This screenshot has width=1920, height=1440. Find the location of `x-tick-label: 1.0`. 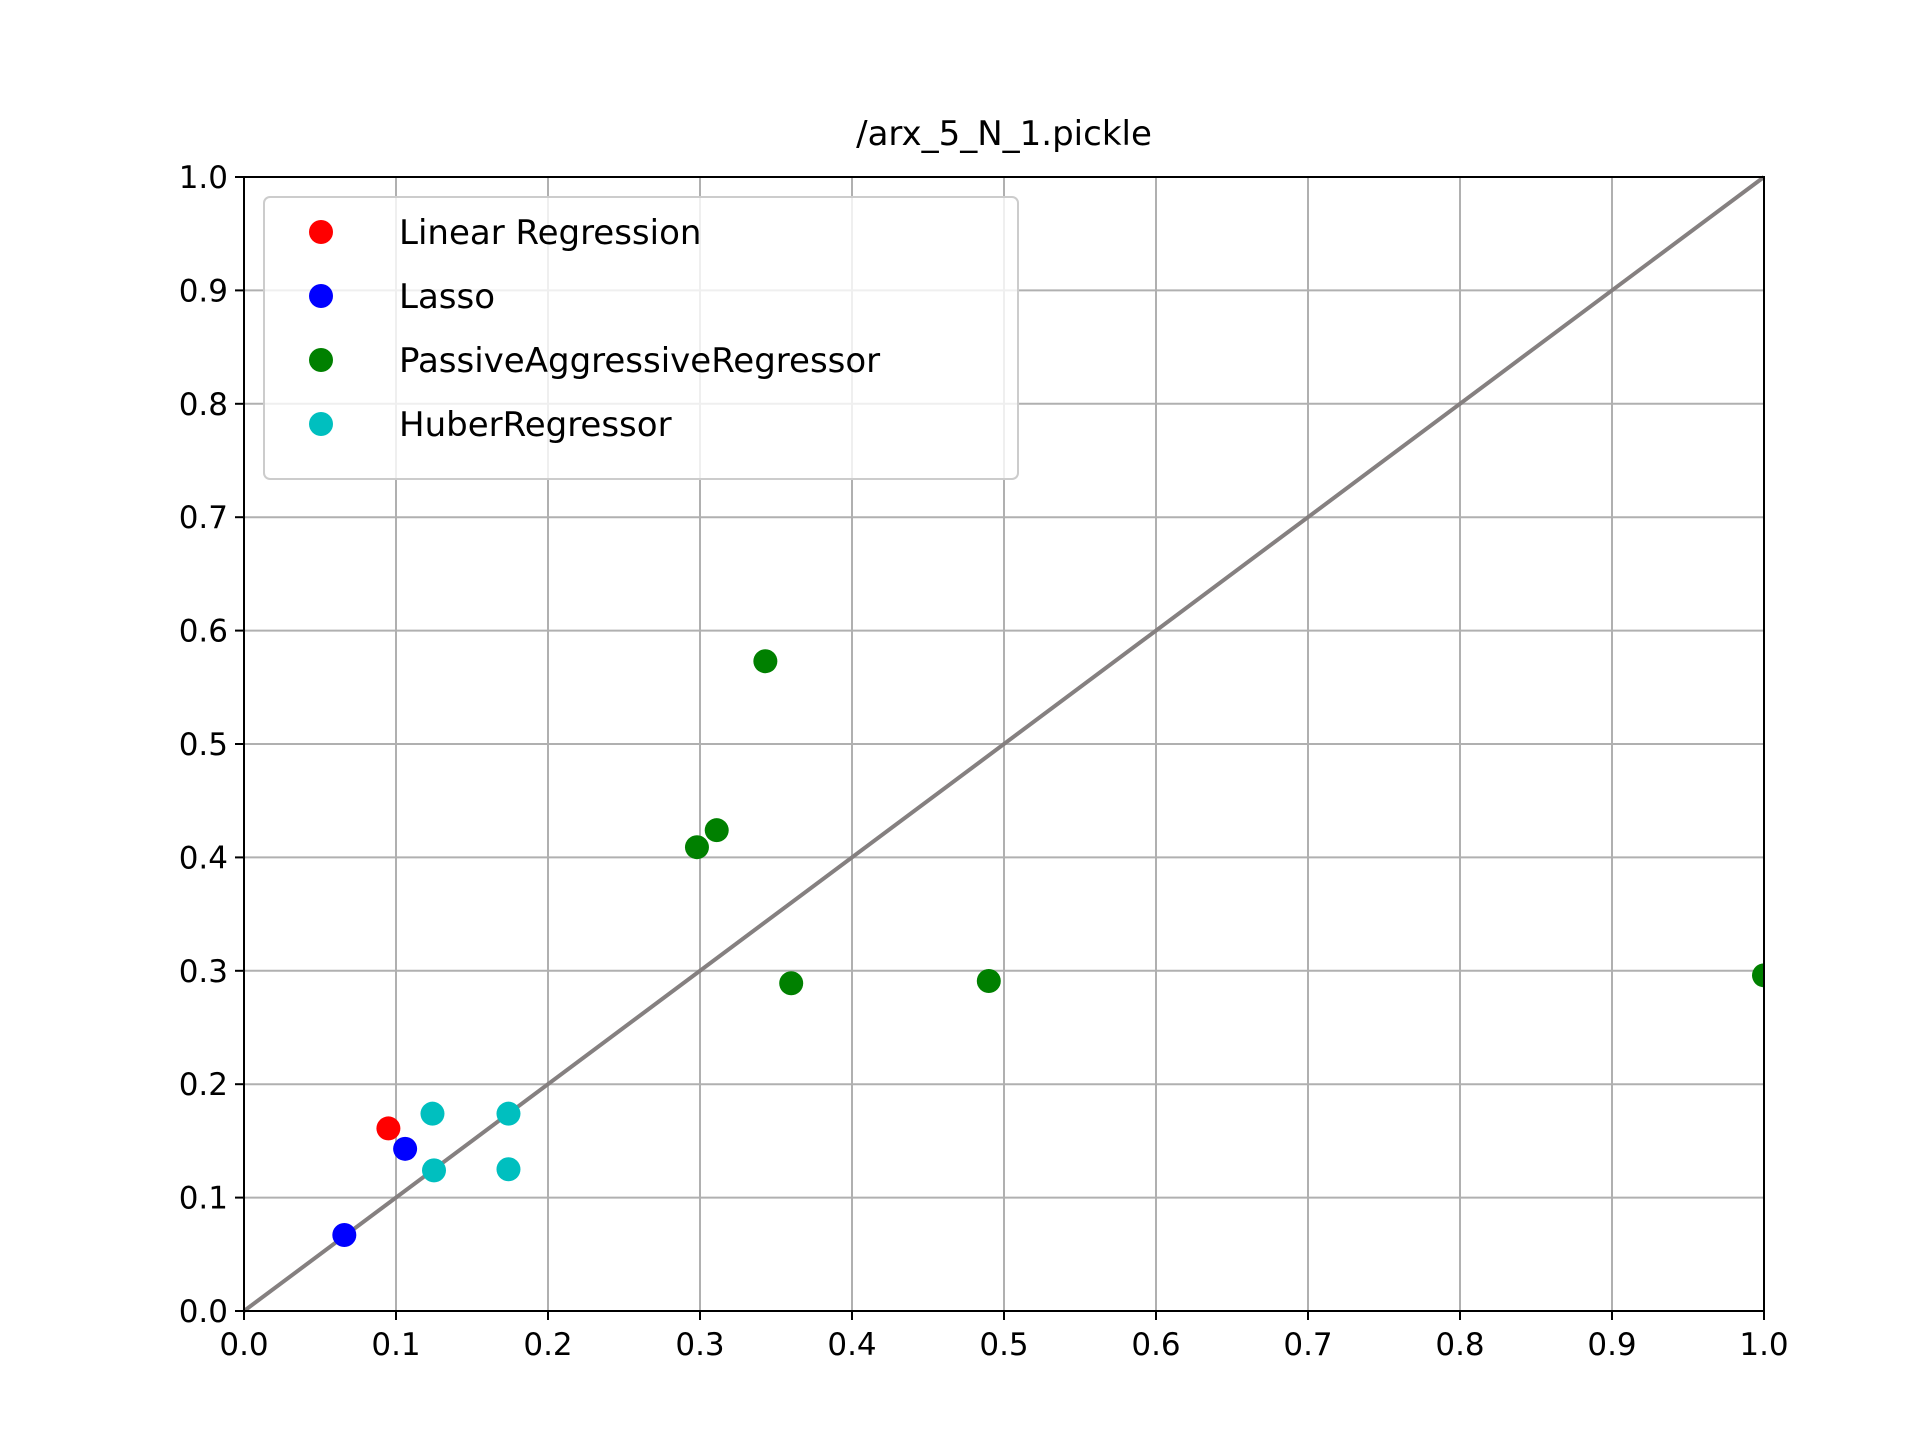

x-tick-label: 1.0 is located at coordinates (1763, 1345).